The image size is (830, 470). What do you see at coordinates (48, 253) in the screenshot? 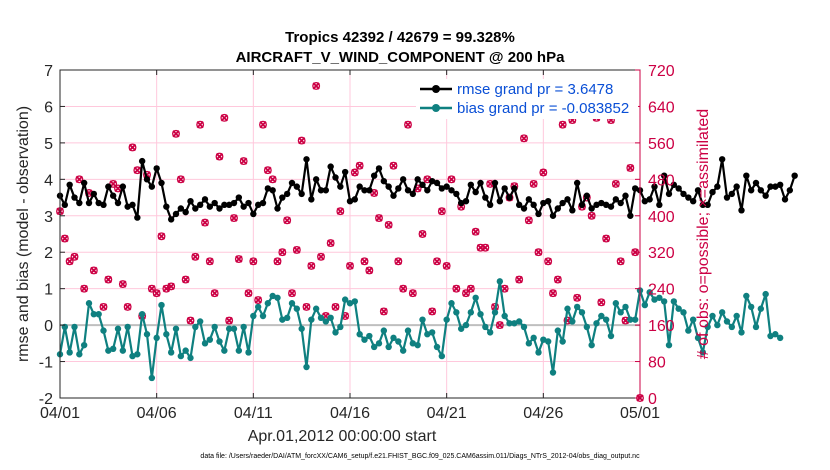
I see `y-left-tick-label: 2` at bounding box center [48, 253].